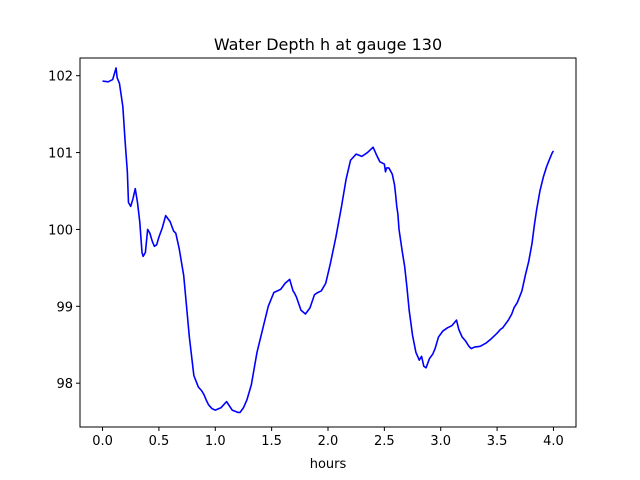 This screenshot has width=640, height=480. What do you see at coordinates (60, 230) in the screenshot?
I see `y-tick-label: 100` at bounding box center [60, 230].